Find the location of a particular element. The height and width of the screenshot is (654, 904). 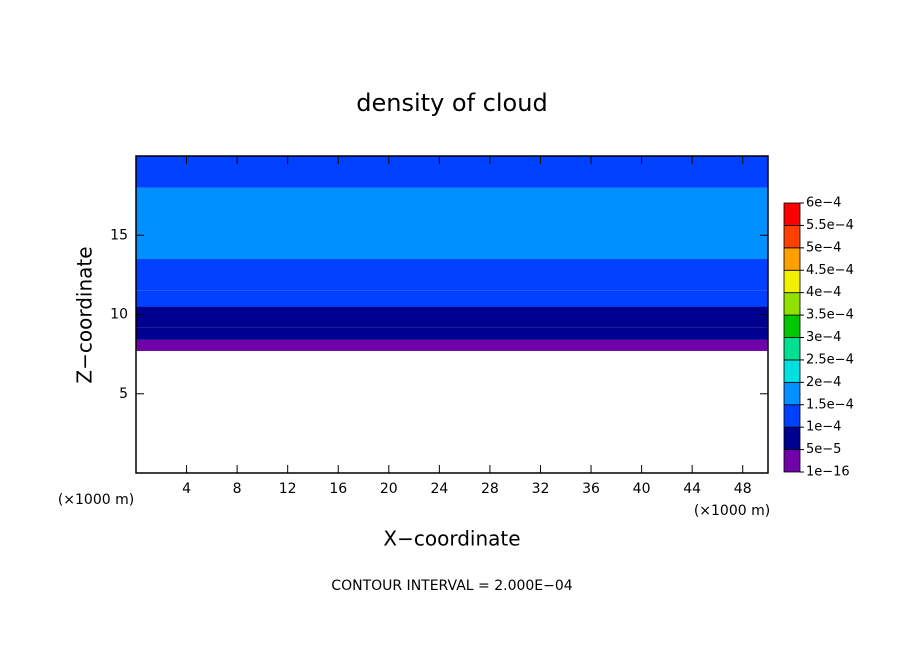

colorbar-label: 4.5e−4 is located at coordinates (830, 270).